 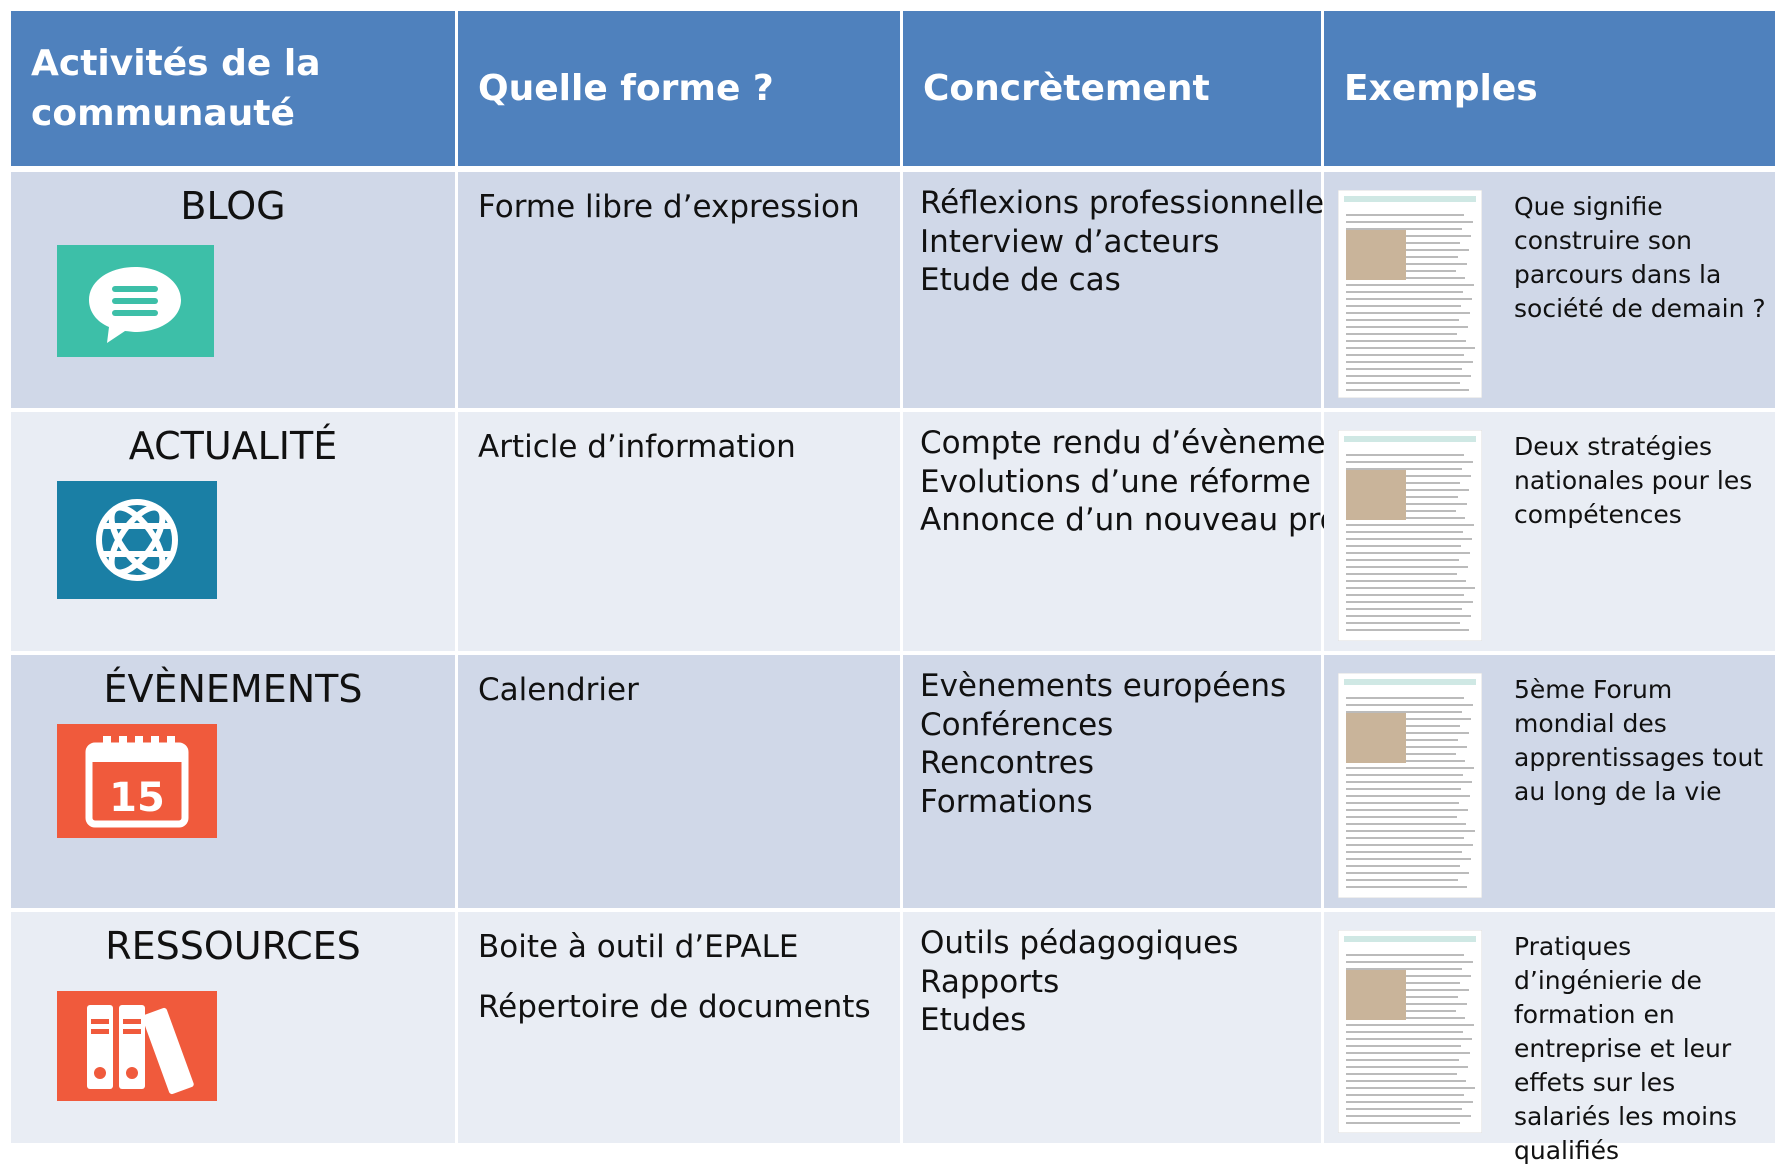 I want to click on table-cell: Calendrier, so click(x=679, y=781).